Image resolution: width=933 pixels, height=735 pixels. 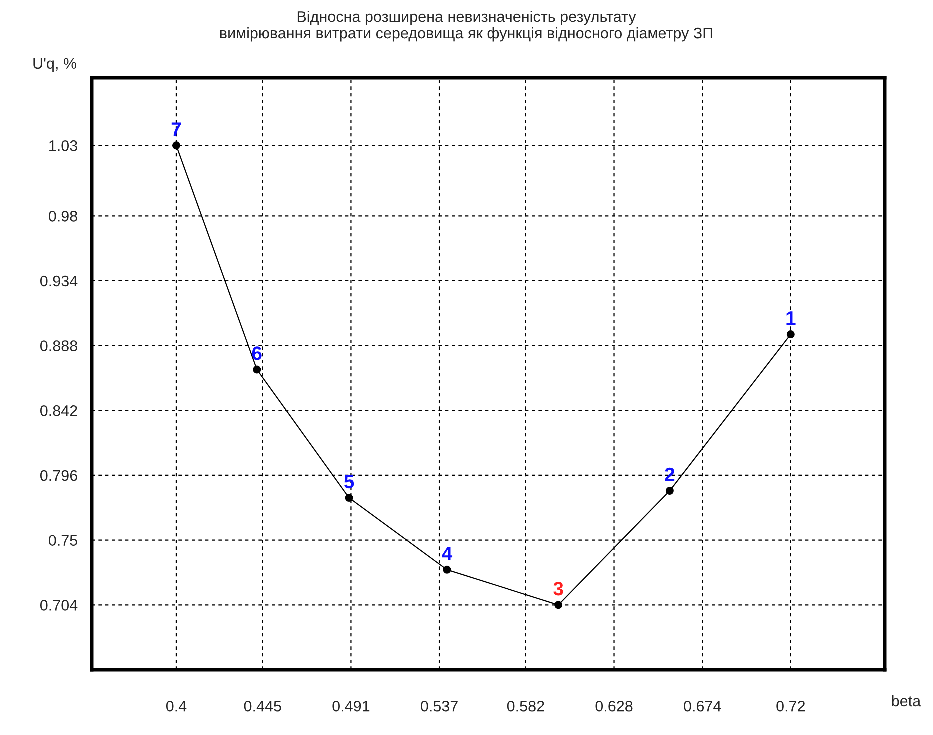 What do you see at coordinates (176, 706) in the screenshot?
I see `x-tick-label: 0.4` at bounding box center [176, 706].